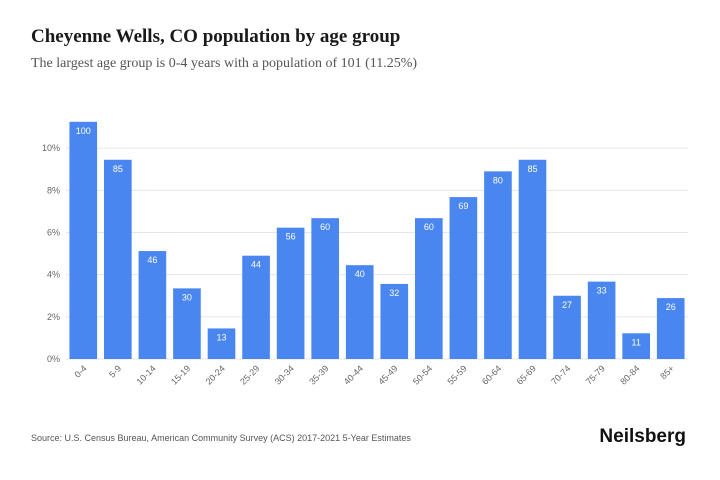 This screenshot has width=720, height=480. Describe the element at coordinates (256, 265) in the screenshot. I see `bar-value-label: 44` at that location.